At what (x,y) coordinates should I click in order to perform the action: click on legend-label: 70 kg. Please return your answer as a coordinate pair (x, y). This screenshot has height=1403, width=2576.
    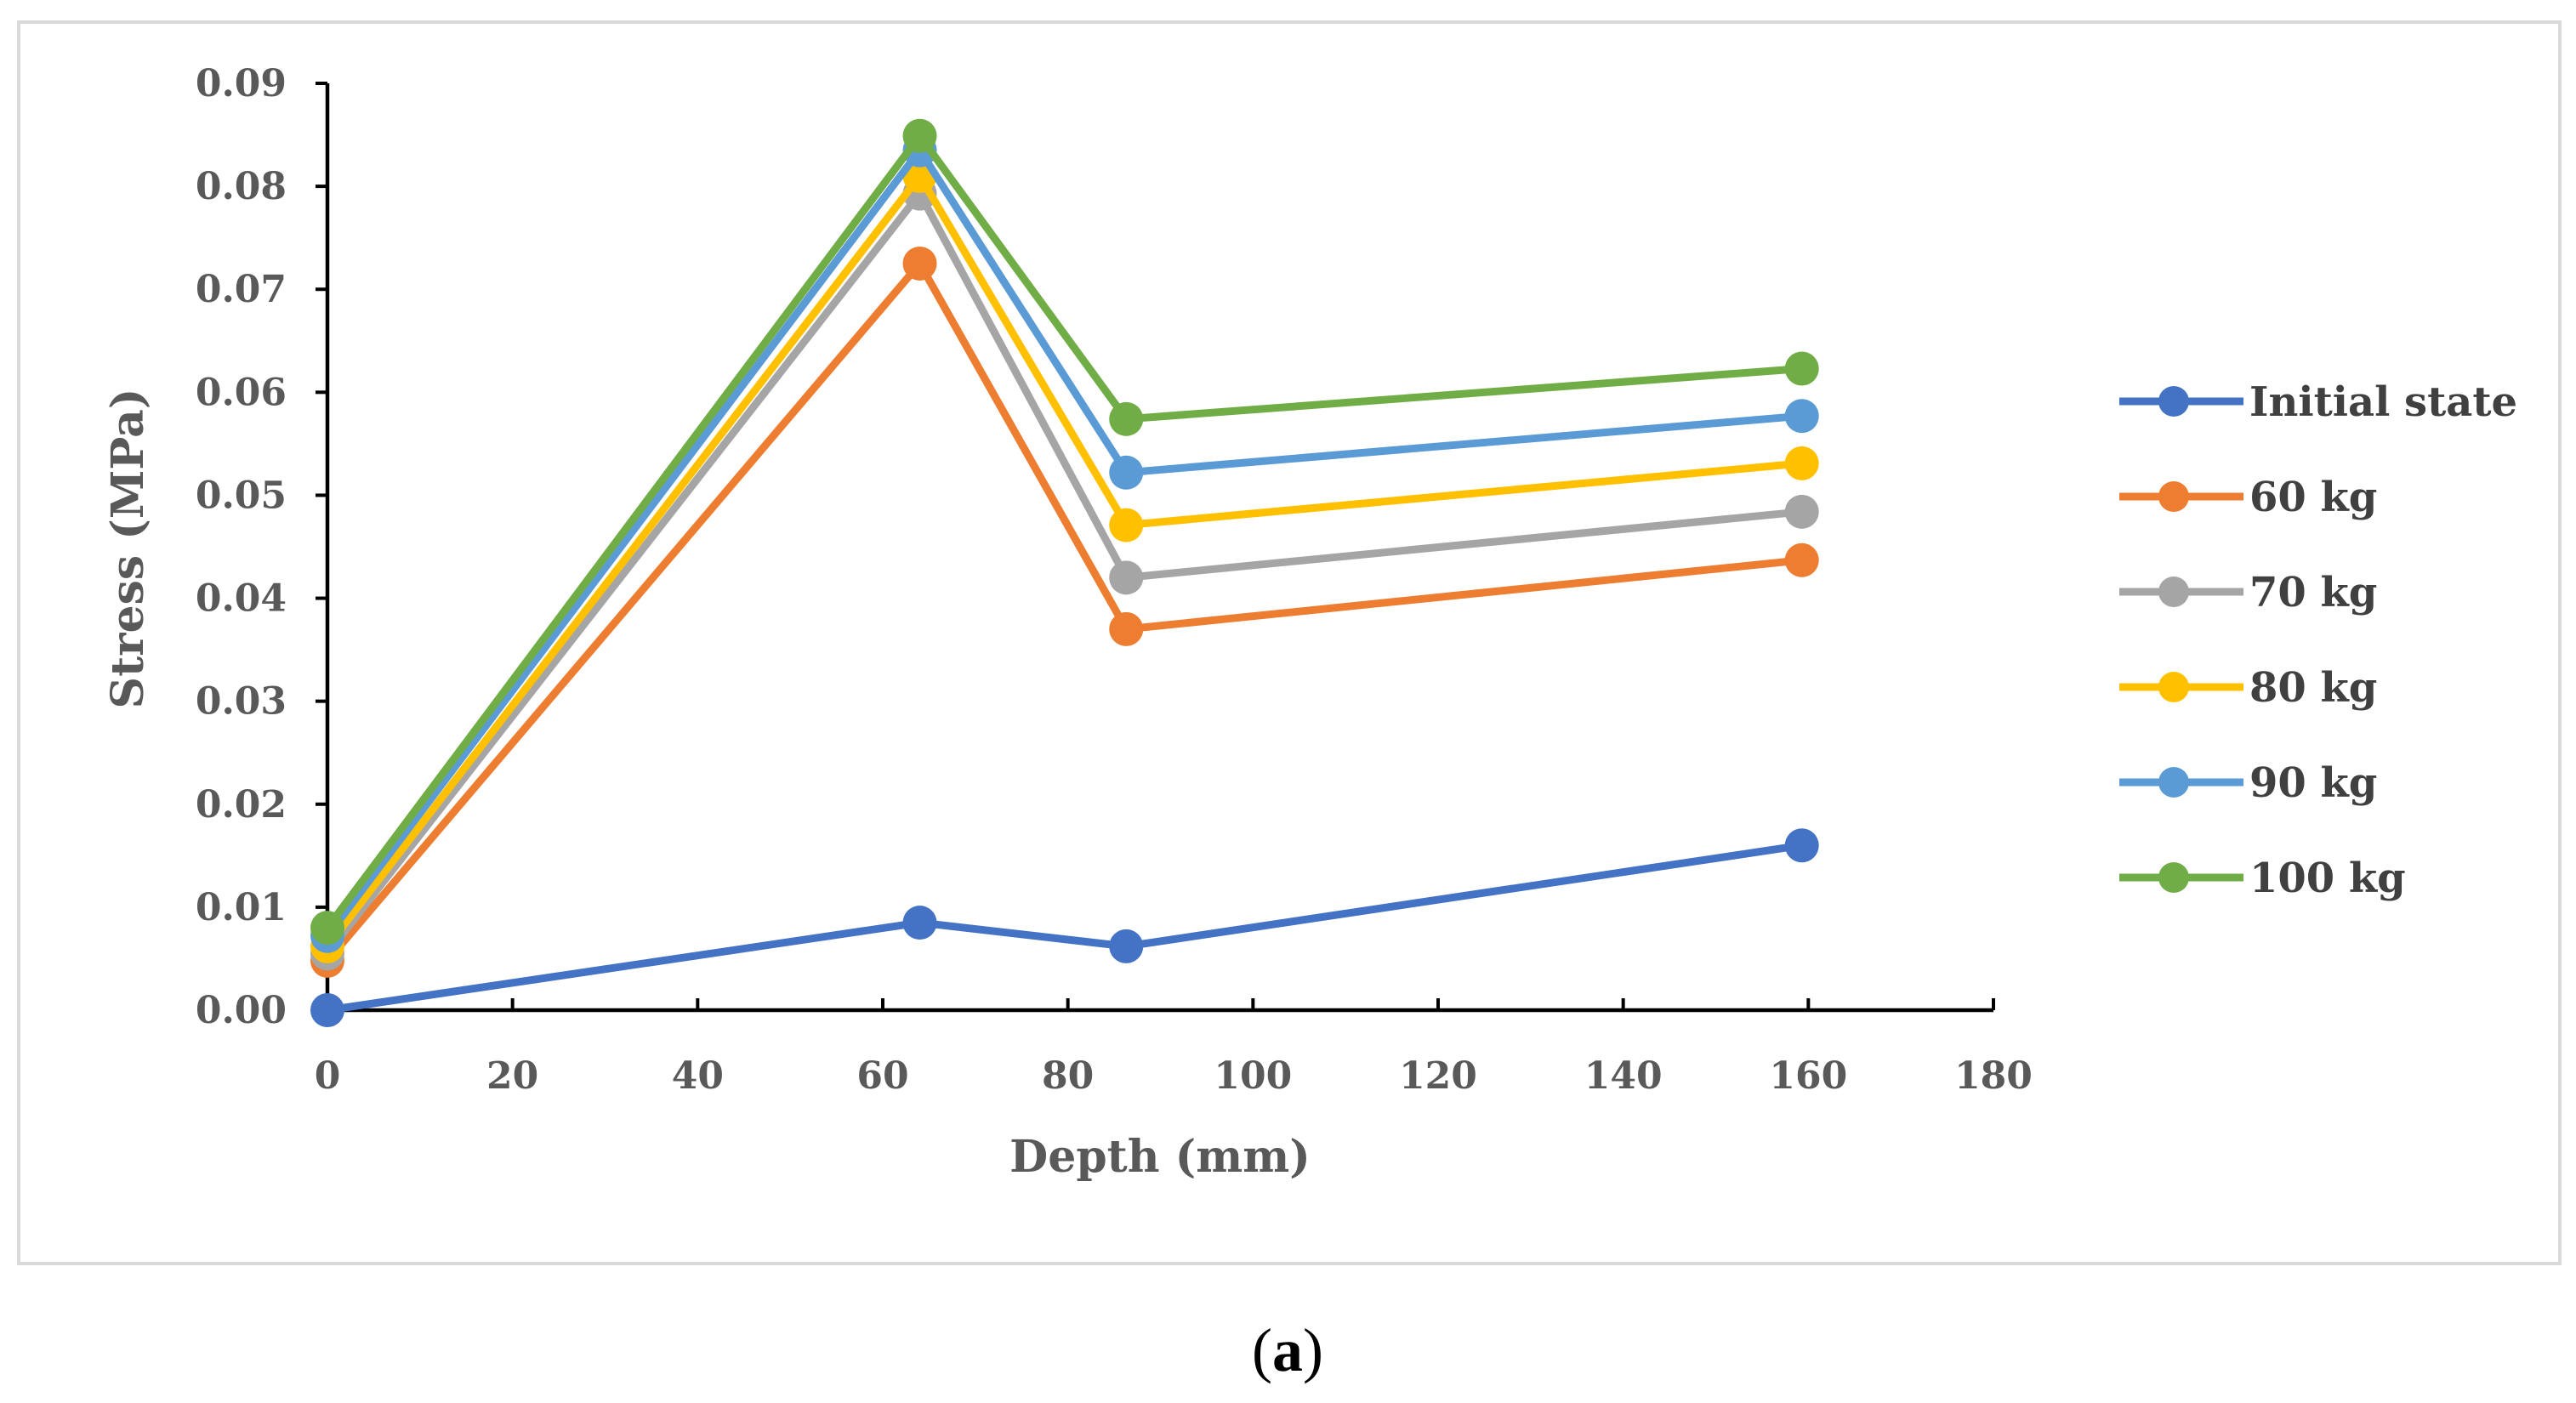
    Looking at the image, I should click on (2313, 592).